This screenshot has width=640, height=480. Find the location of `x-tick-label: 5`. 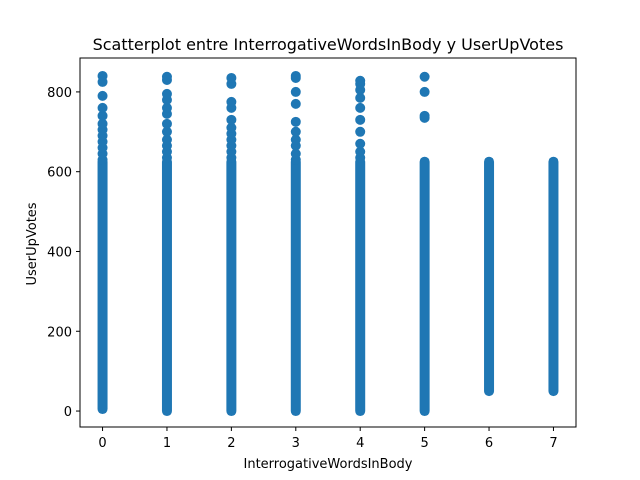

x-tick-label: 5 is located at coordinates (424, 443).